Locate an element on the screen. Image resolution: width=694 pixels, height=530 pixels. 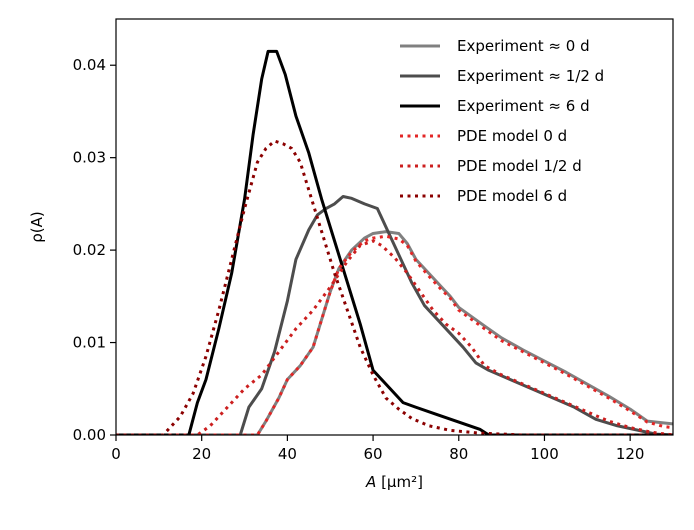
y-tick-label: 0.03 is located at coordinates (89, 158).